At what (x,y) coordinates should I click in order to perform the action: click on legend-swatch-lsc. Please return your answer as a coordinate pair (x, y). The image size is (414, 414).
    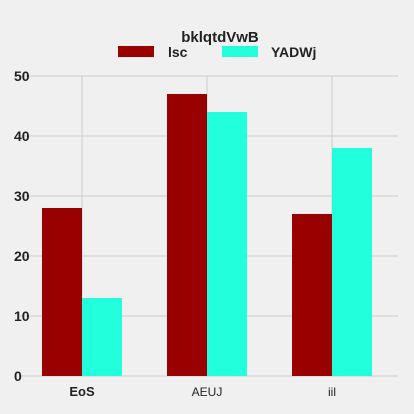
    Looking at the image, I should click on (136, 51).